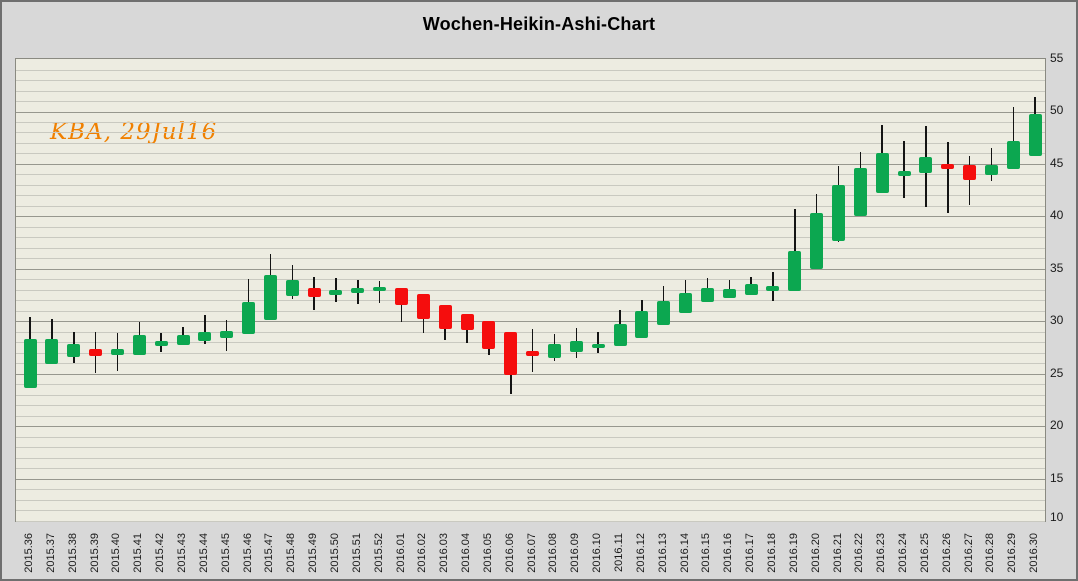 The height and width of the screenshot is (581, 1078). I want to click on candle-2016.13-up, so click(664, 313).